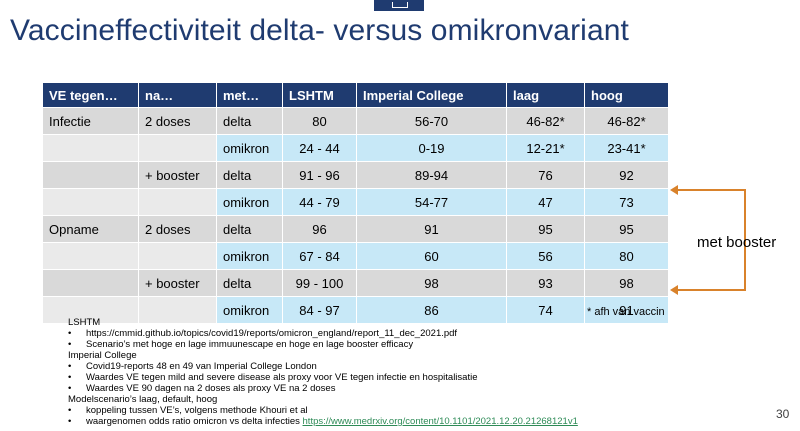  I want to click on table-cell: 89-94, so click(431, 175).